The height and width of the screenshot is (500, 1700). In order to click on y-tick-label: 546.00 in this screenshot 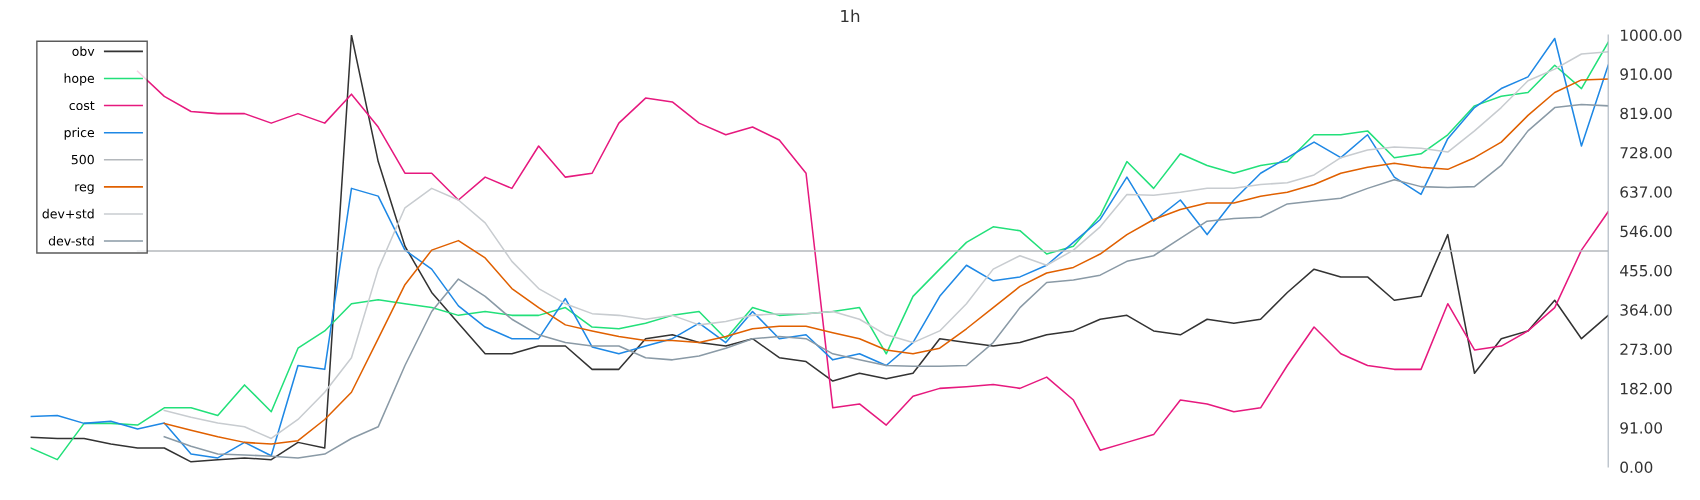, I will do `click(1646, 231)`.